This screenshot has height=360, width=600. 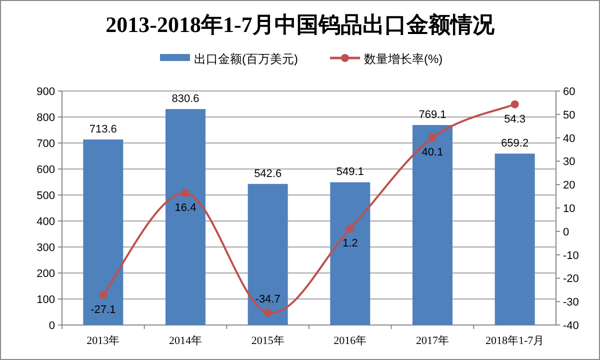 I want to click on legend-label: 出口金额(百万美元), so click(x=246, y=59).